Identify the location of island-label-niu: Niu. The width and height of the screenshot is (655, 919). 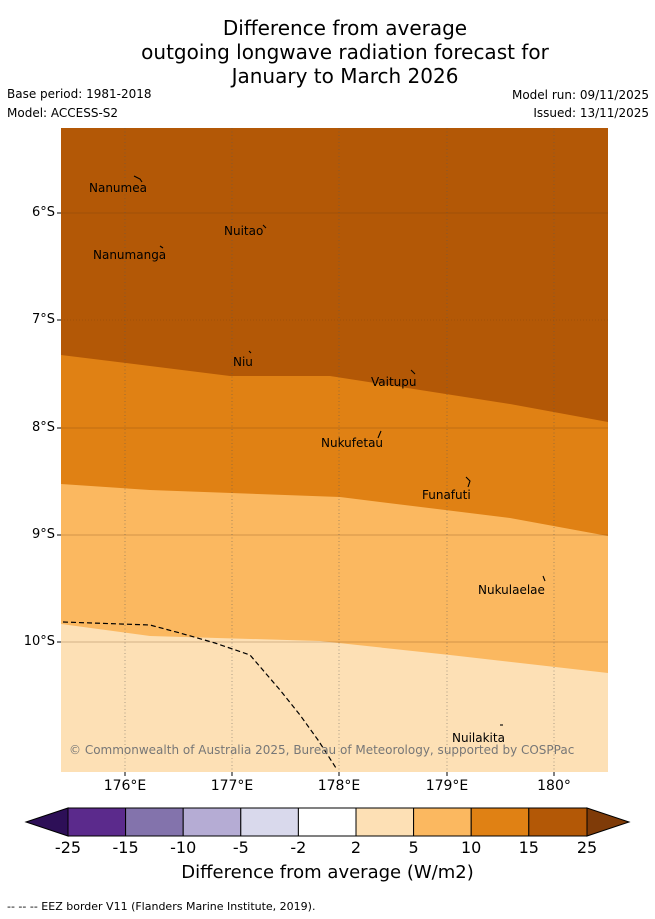
(243, 362).